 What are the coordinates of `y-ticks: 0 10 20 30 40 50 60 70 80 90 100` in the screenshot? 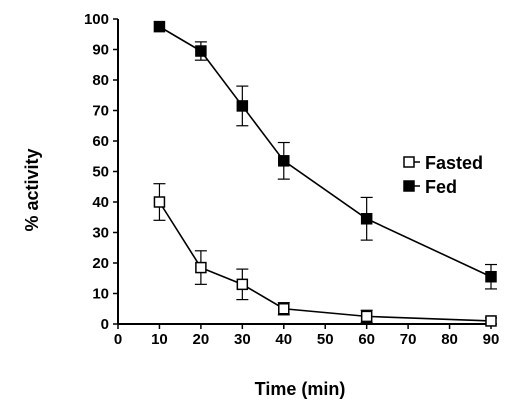 It's located at (101, 172).